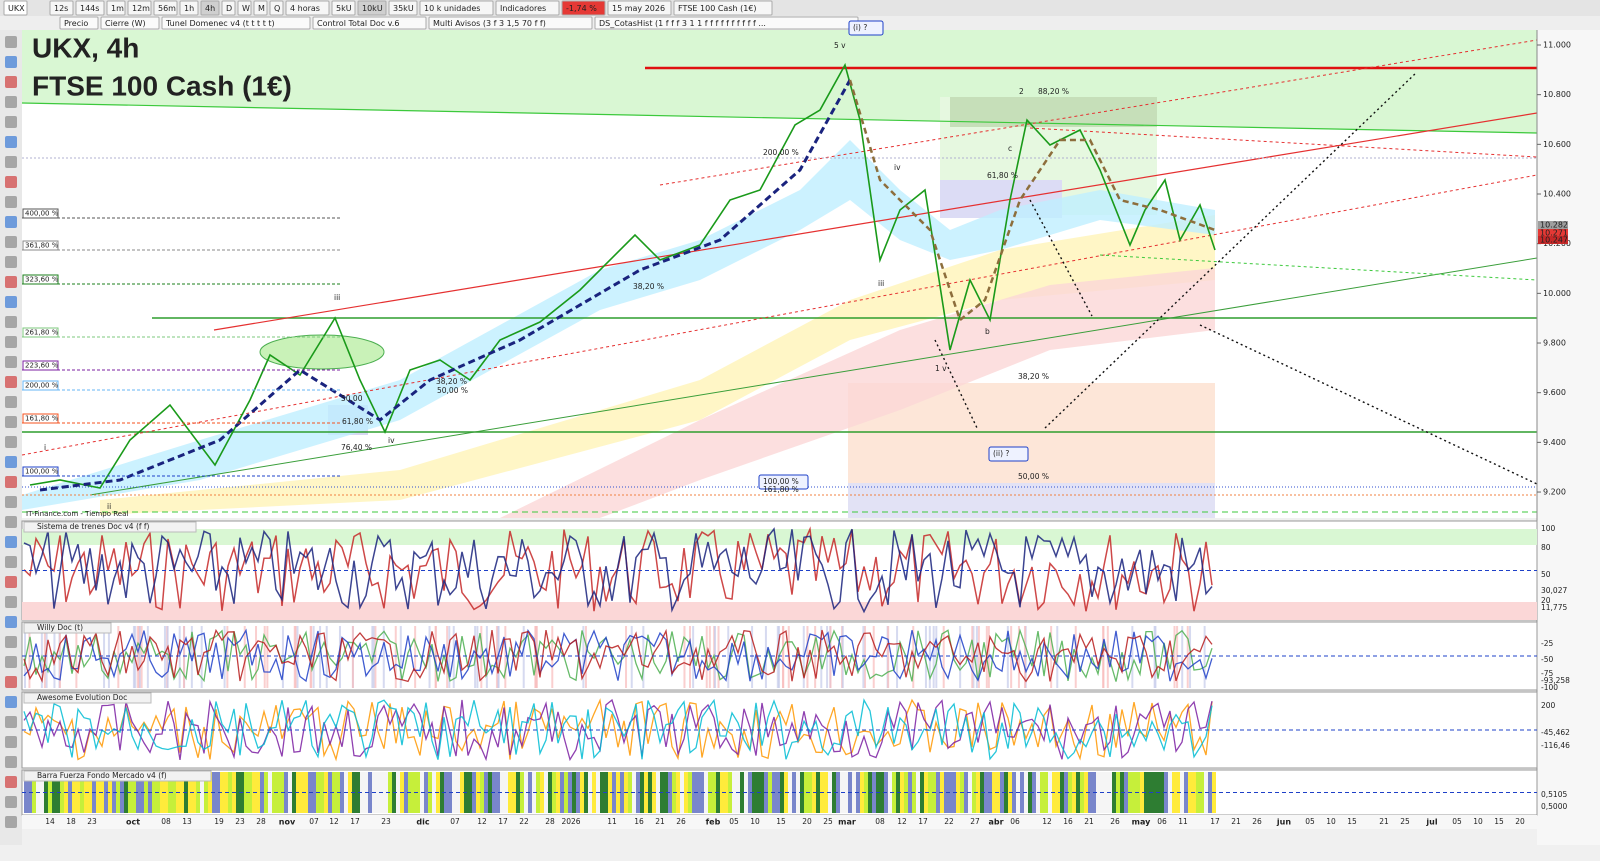 Image resolution: width=1600 pixels, height=861 pixels. I want to click on button-label: 5kU, so click(344, 8).